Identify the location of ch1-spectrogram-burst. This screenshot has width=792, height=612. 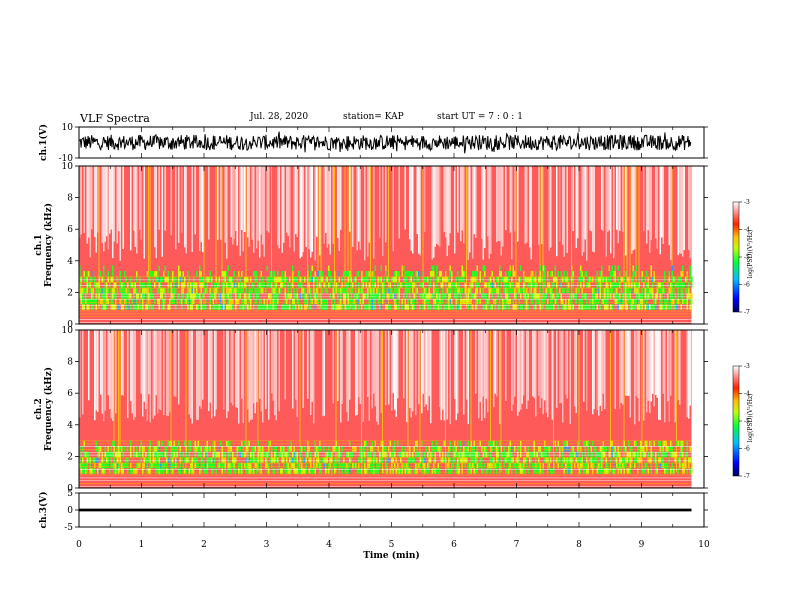
(636, 237).